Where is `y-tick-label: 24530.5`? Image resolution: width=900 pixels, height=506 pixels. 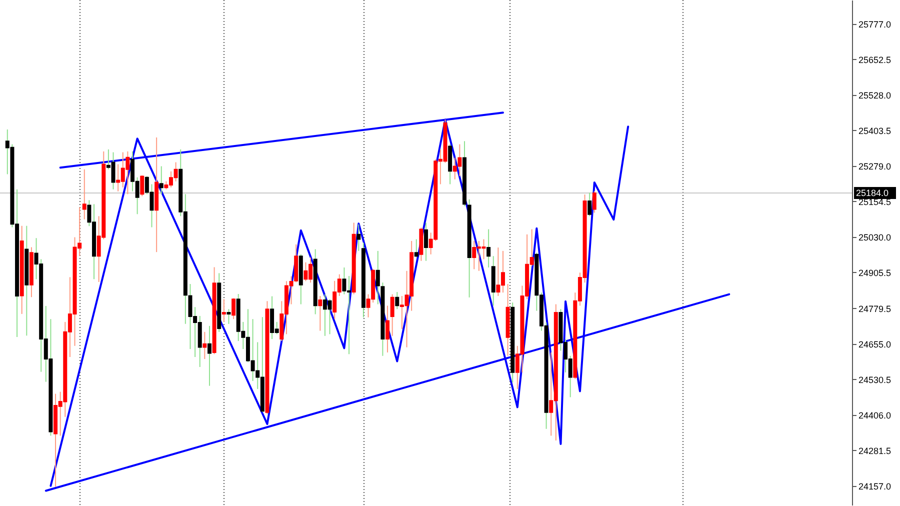
y-tick-label: 24530.5 is located at coordinates (875, 379).